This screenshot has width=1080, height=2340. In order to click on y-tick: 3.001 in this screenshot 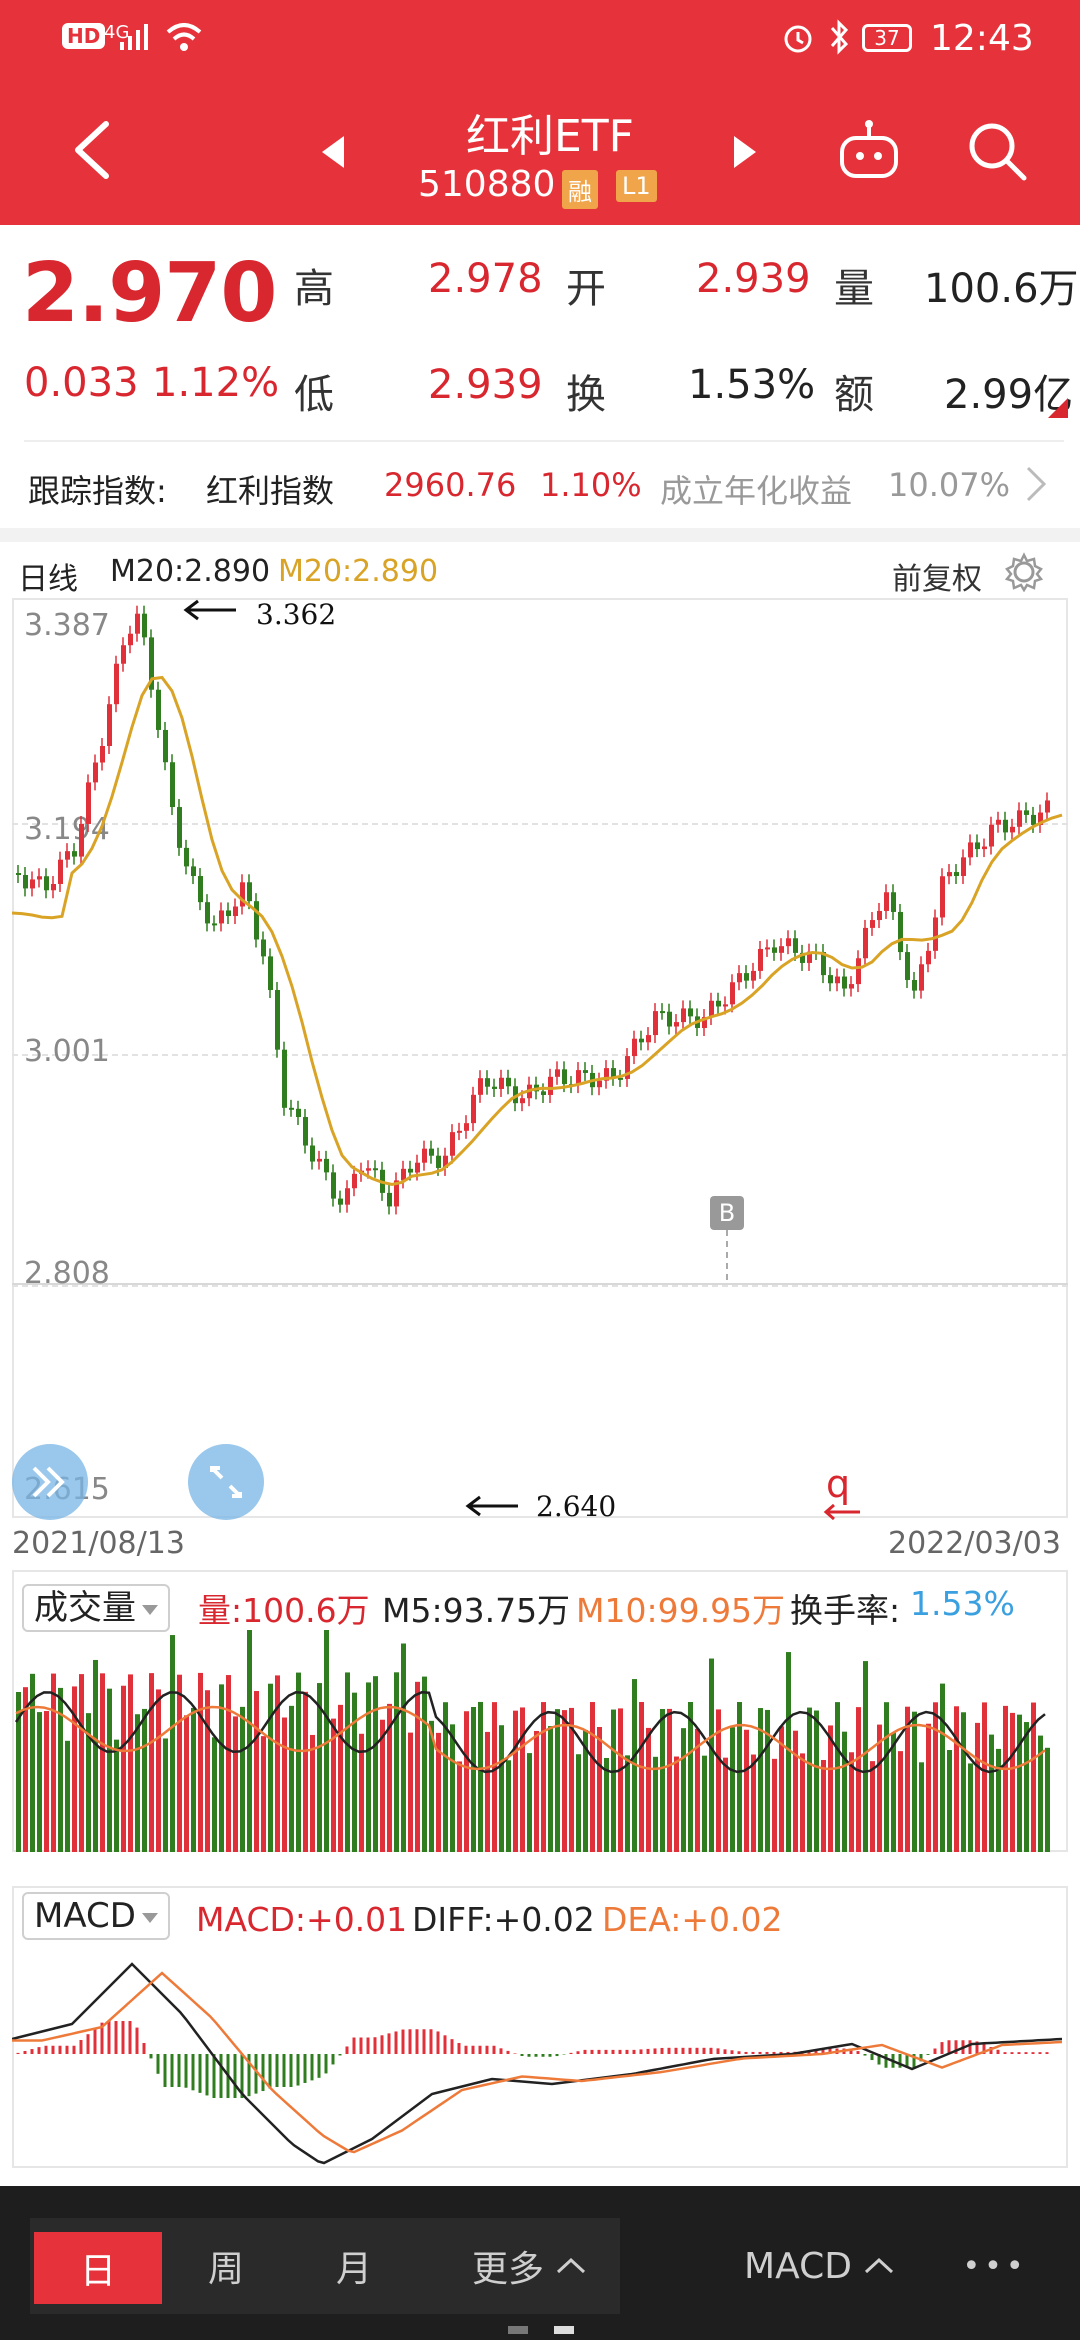, I will do `click(67, 1051)`.